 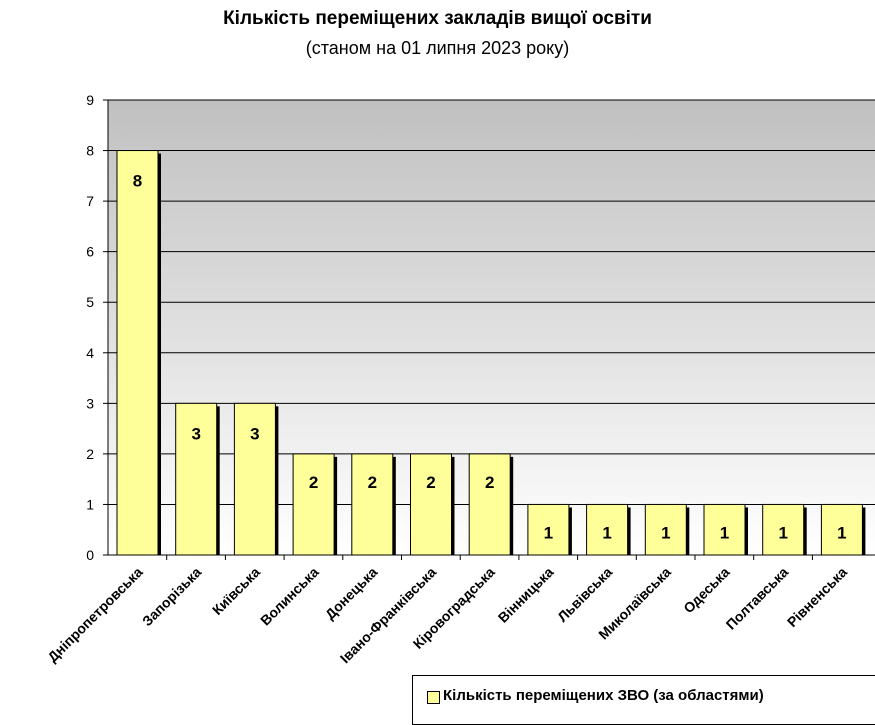 I want to click on x-tick-label: Волинська, so click(x=289, y=596).